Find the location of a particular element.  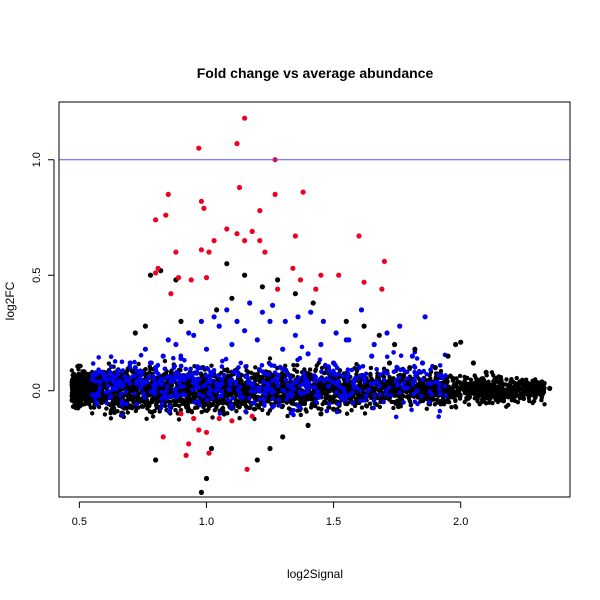

x-tick-label: 1.0 is located at coordinates (206, 522).